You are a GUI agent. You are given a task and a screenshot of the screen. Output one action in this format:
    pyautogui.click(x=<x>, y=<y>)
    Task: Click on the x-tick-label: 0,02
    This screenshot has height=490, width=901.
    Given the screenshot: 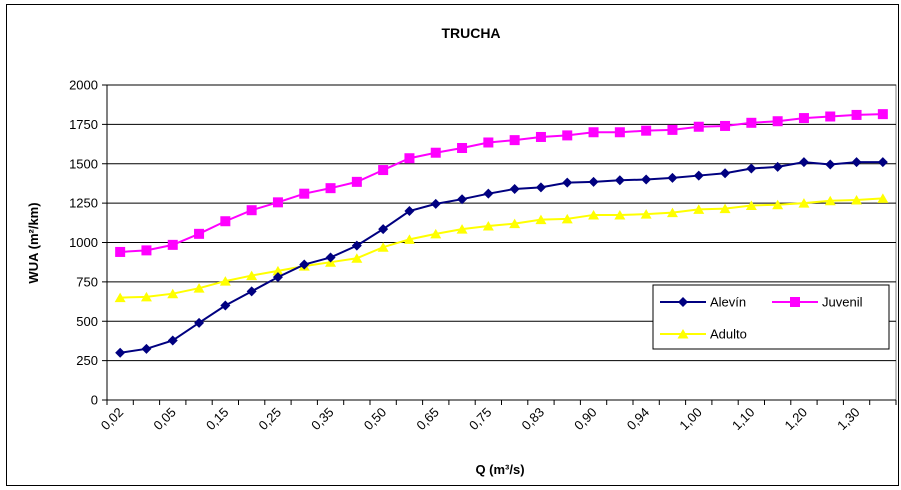 What is the action you would take?
    pyautogui.click(x=112, y=419)
    